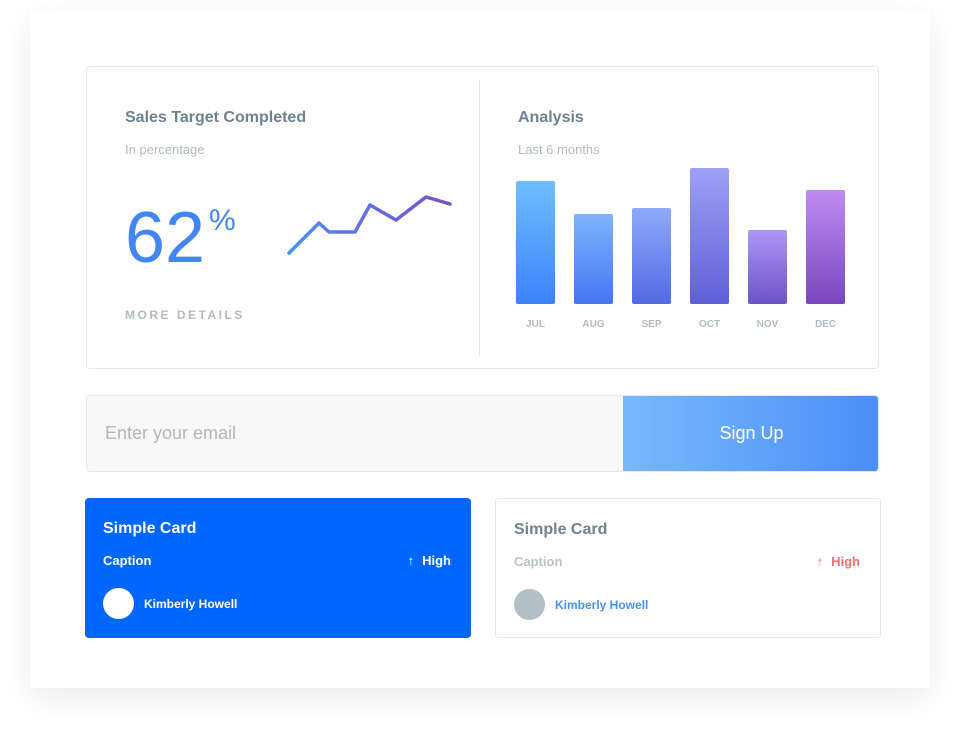  What do you see at coordinates (825, 247) in the screenshot?
I see `bar-dec` at bounding box center [825, 247].